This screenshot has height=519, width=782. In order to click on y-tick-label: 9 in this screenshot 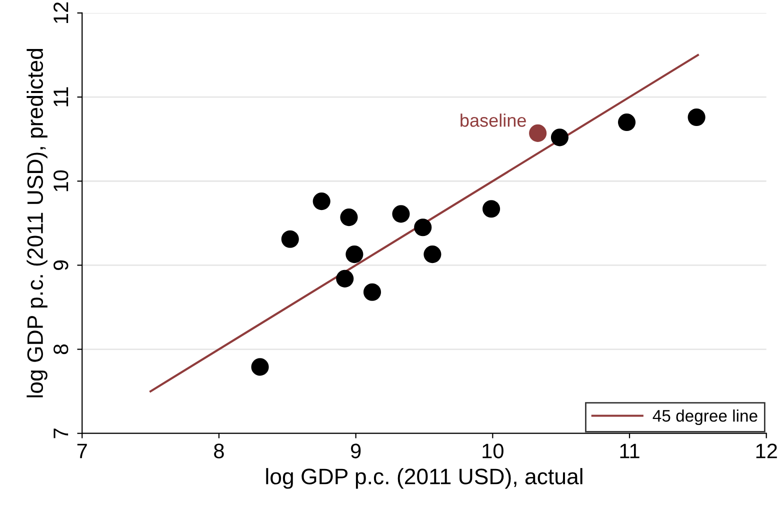, I will do `click(61, 265)`.